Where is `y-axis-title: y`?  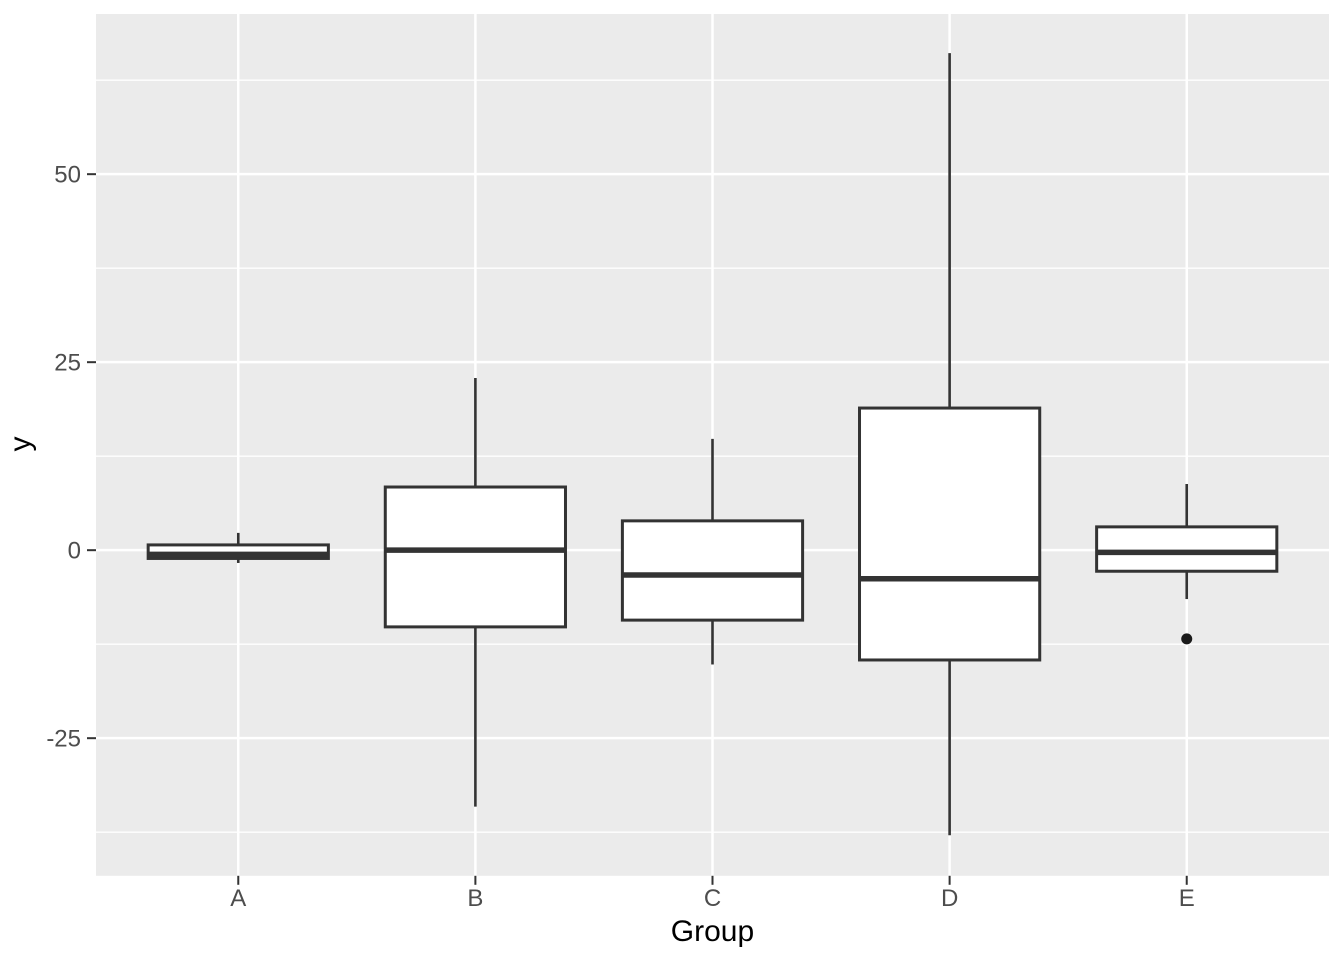
y-axis-title: y is located at coordinates (20, 444).